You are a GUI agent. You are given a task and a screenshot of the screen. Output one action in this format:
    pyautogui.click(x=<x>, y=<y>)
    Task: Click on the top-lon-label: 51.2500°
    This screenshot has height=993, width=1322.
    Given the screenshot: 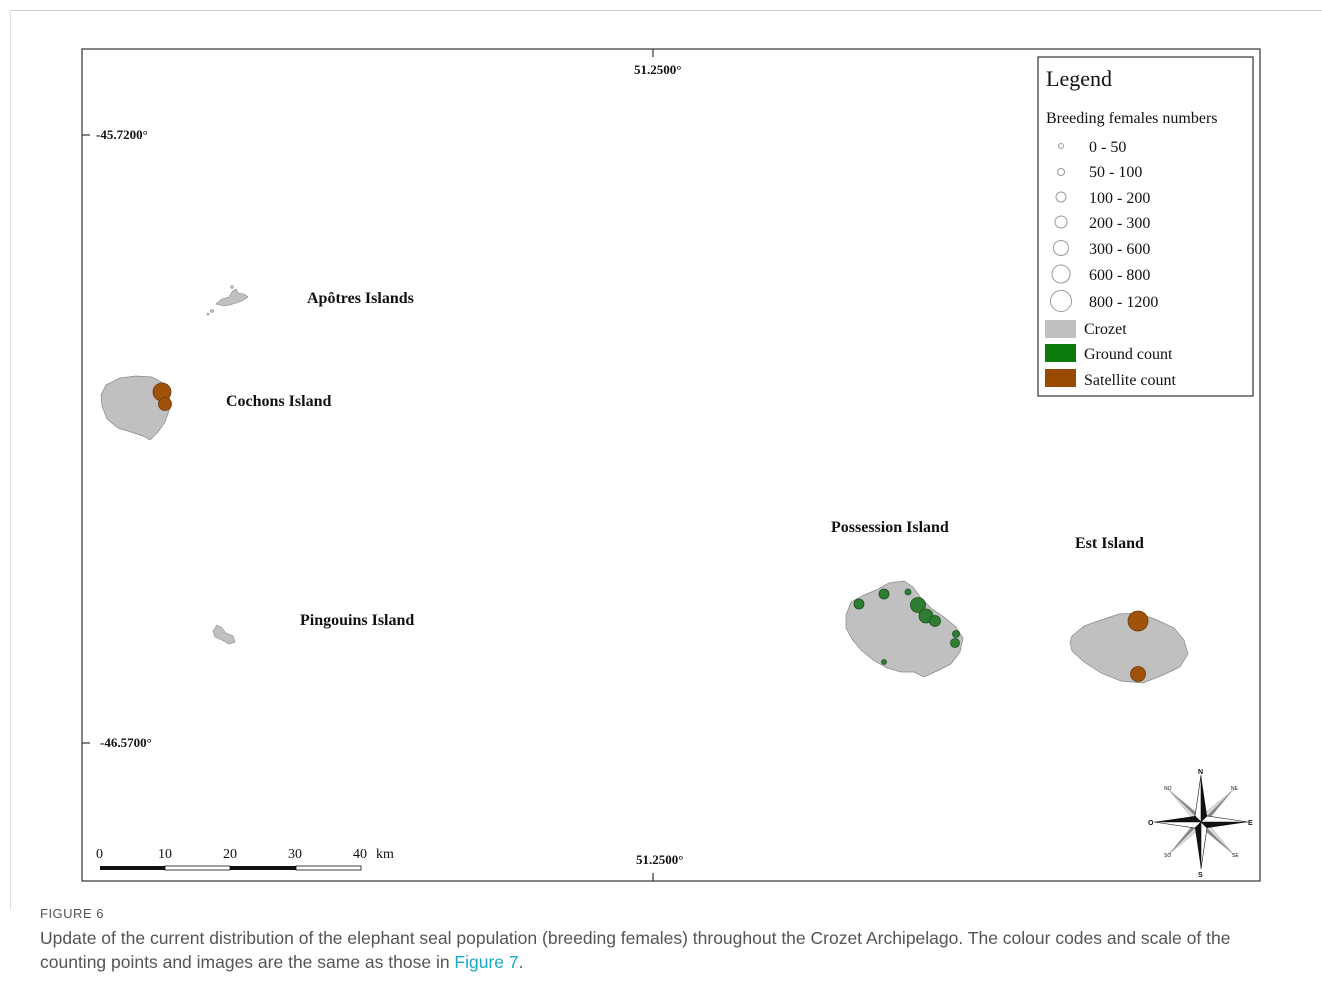 What is the action you would take?
    pyautogui.click(x=657, y=69)
    